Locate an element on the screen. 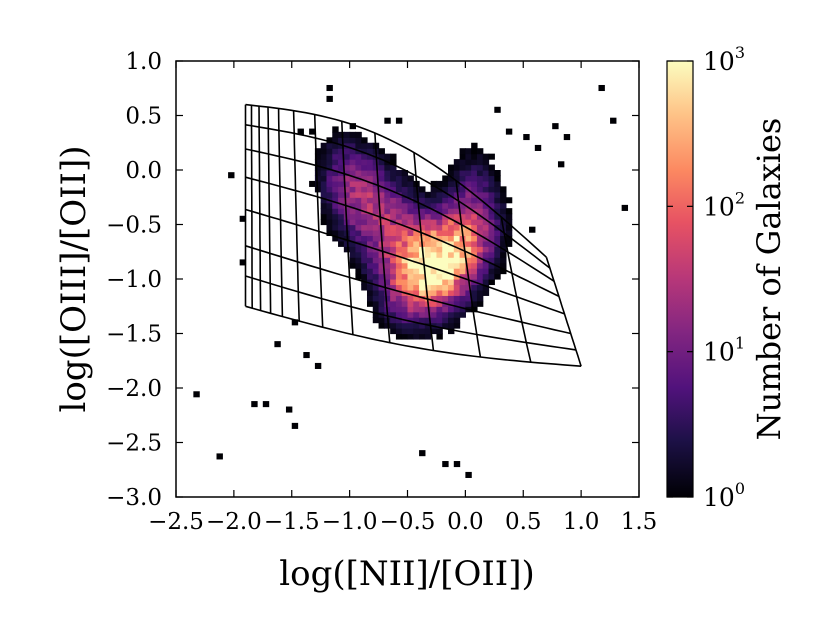 The height and width of the screenshot is (639, 830). x-tick-label: 1.5 is located at coordinates (639, 522).